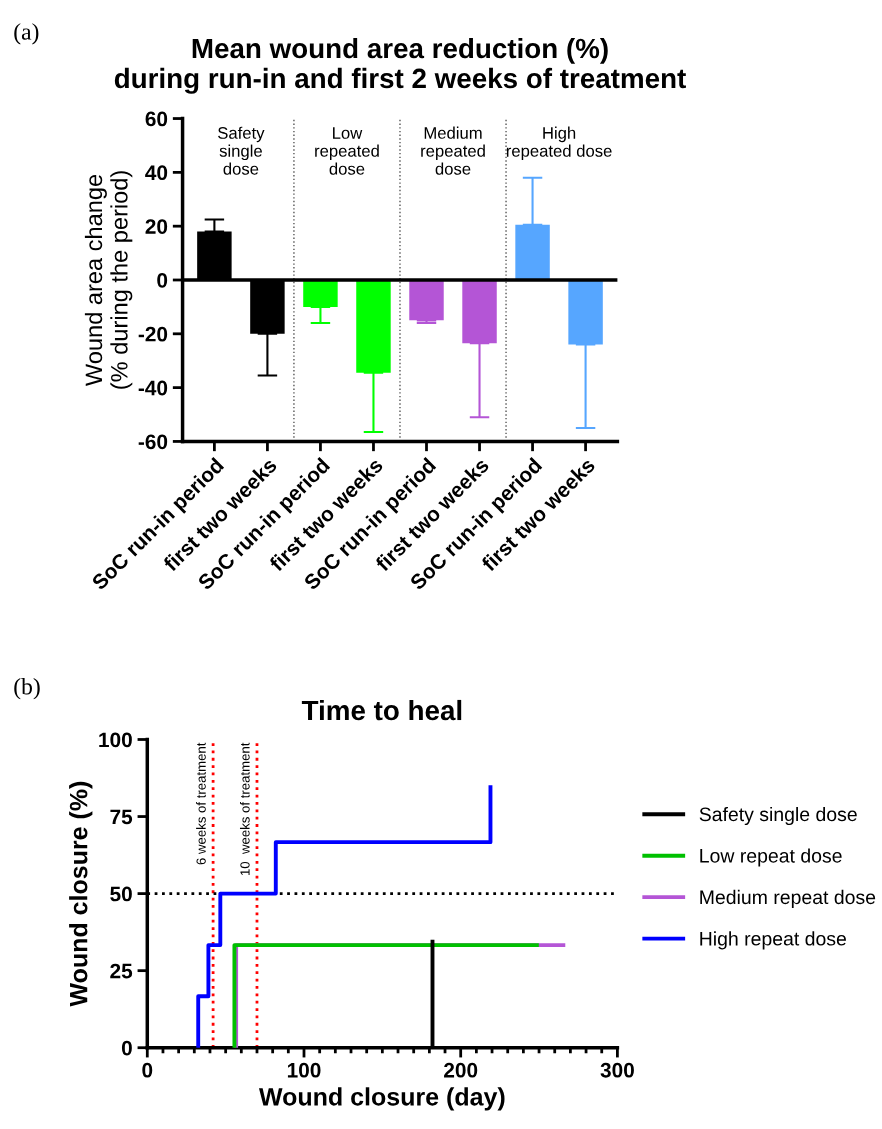 This screenshot has width=882, height=1129. What do you see at coordinates (115, 740) in the screenshot?
I see `y-tick-label: 100` at bounding box center [115, 740].